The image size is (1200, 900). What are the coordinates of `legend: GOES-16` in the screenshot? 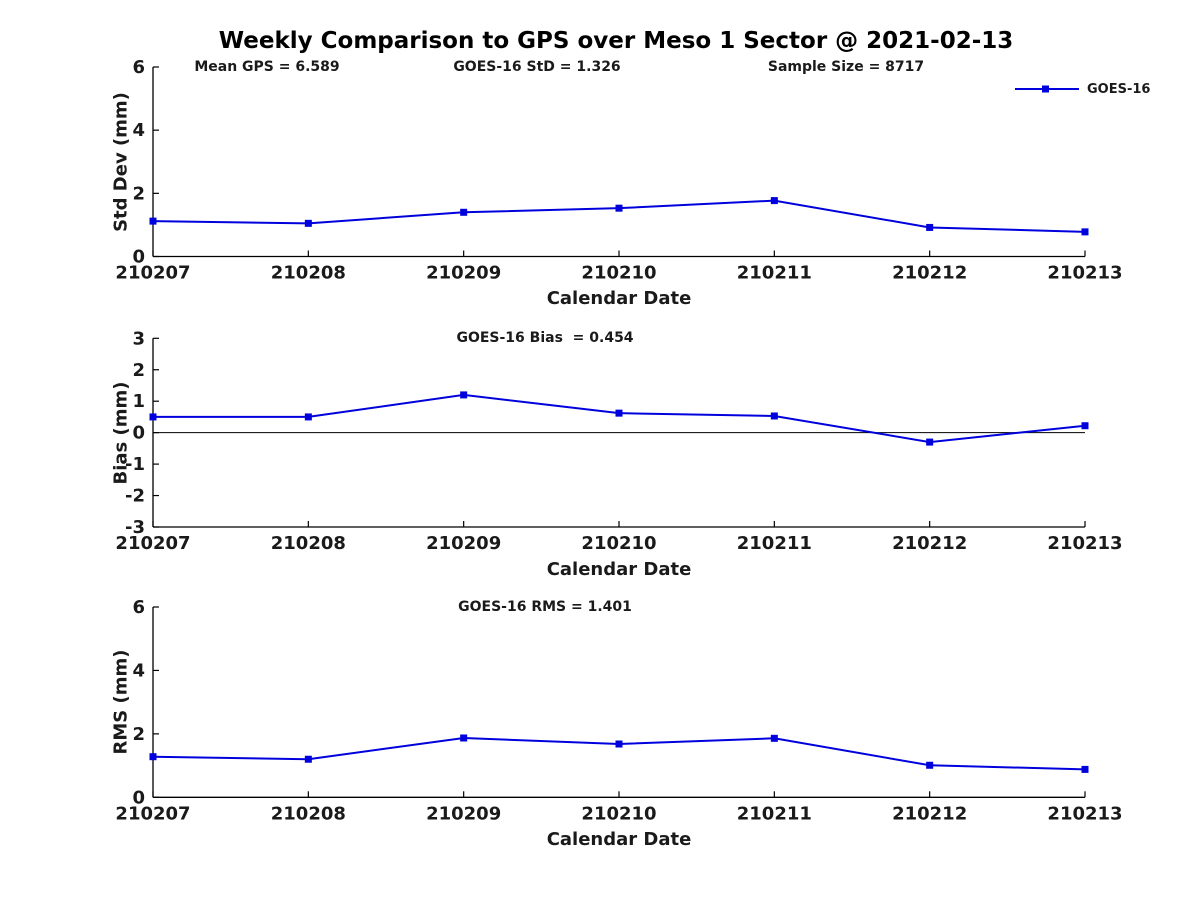 It's located at (1082, 89).